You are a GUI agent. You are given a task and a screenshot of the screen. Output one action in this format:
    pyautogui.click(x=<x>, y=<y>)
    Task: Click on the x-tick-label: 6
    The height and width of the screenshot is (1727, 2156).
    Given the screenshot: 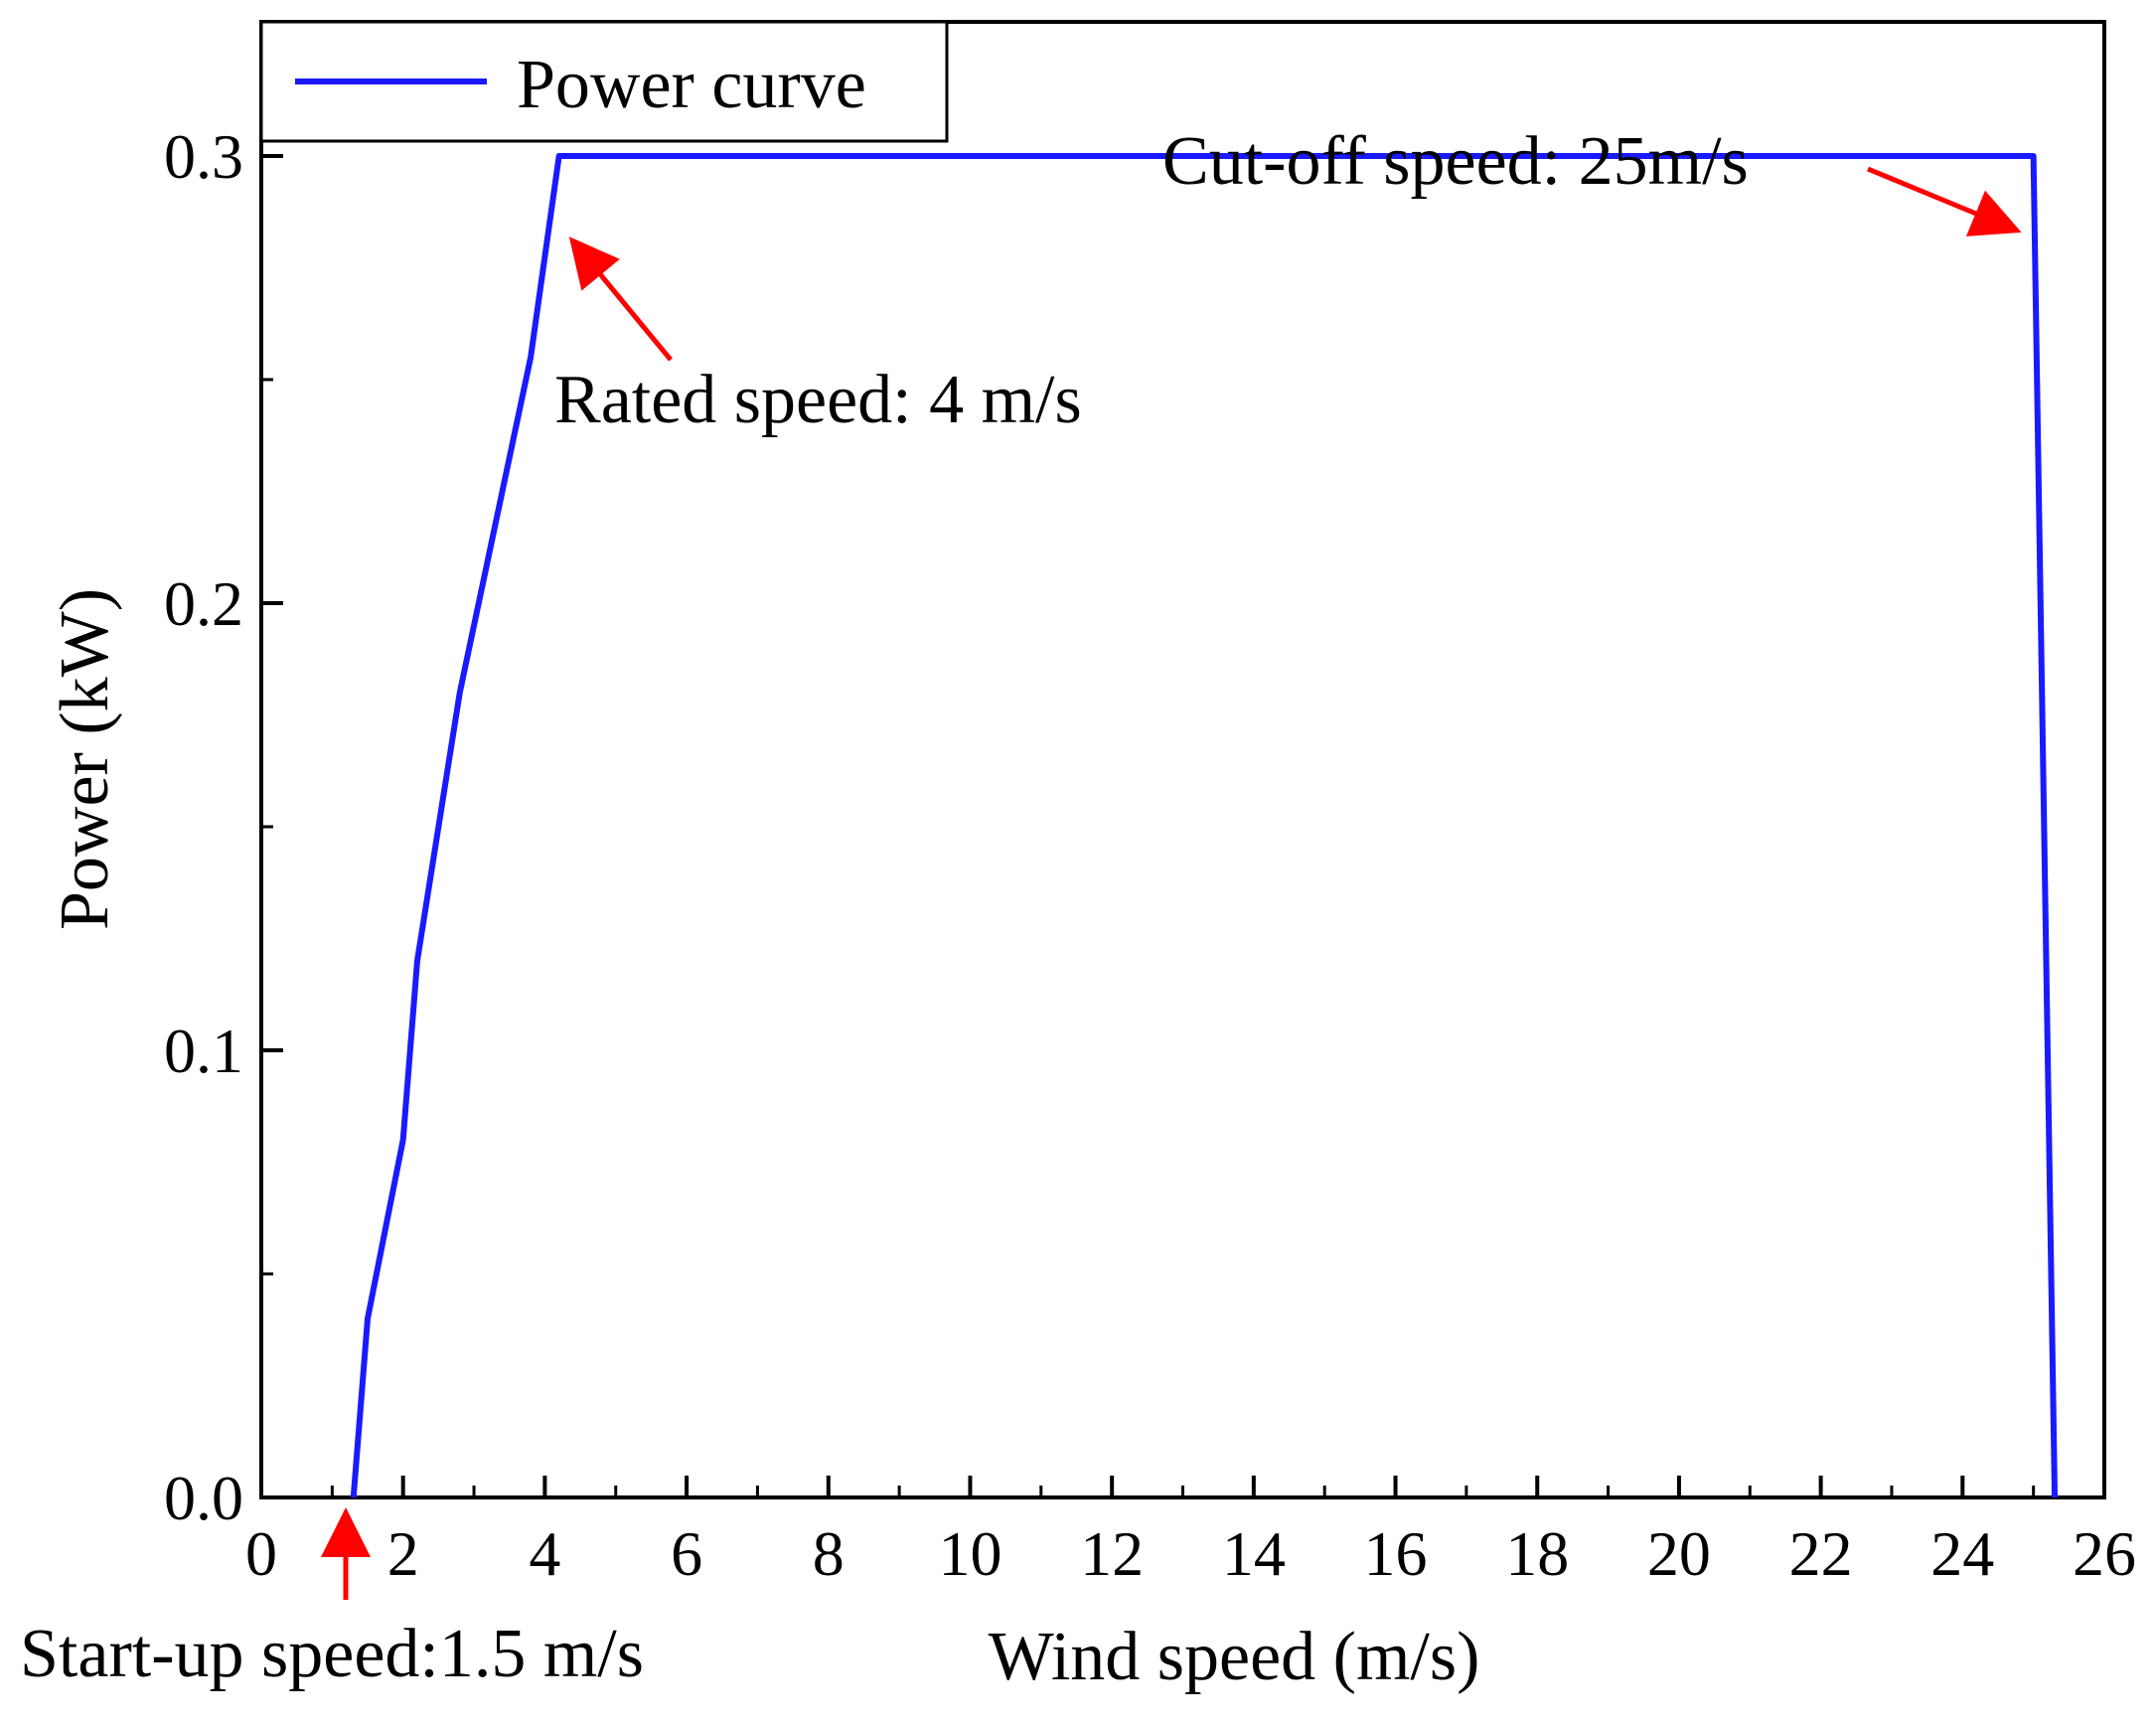 What is the action you would take?
    pyautogui.click(x=687, y=1553)
    